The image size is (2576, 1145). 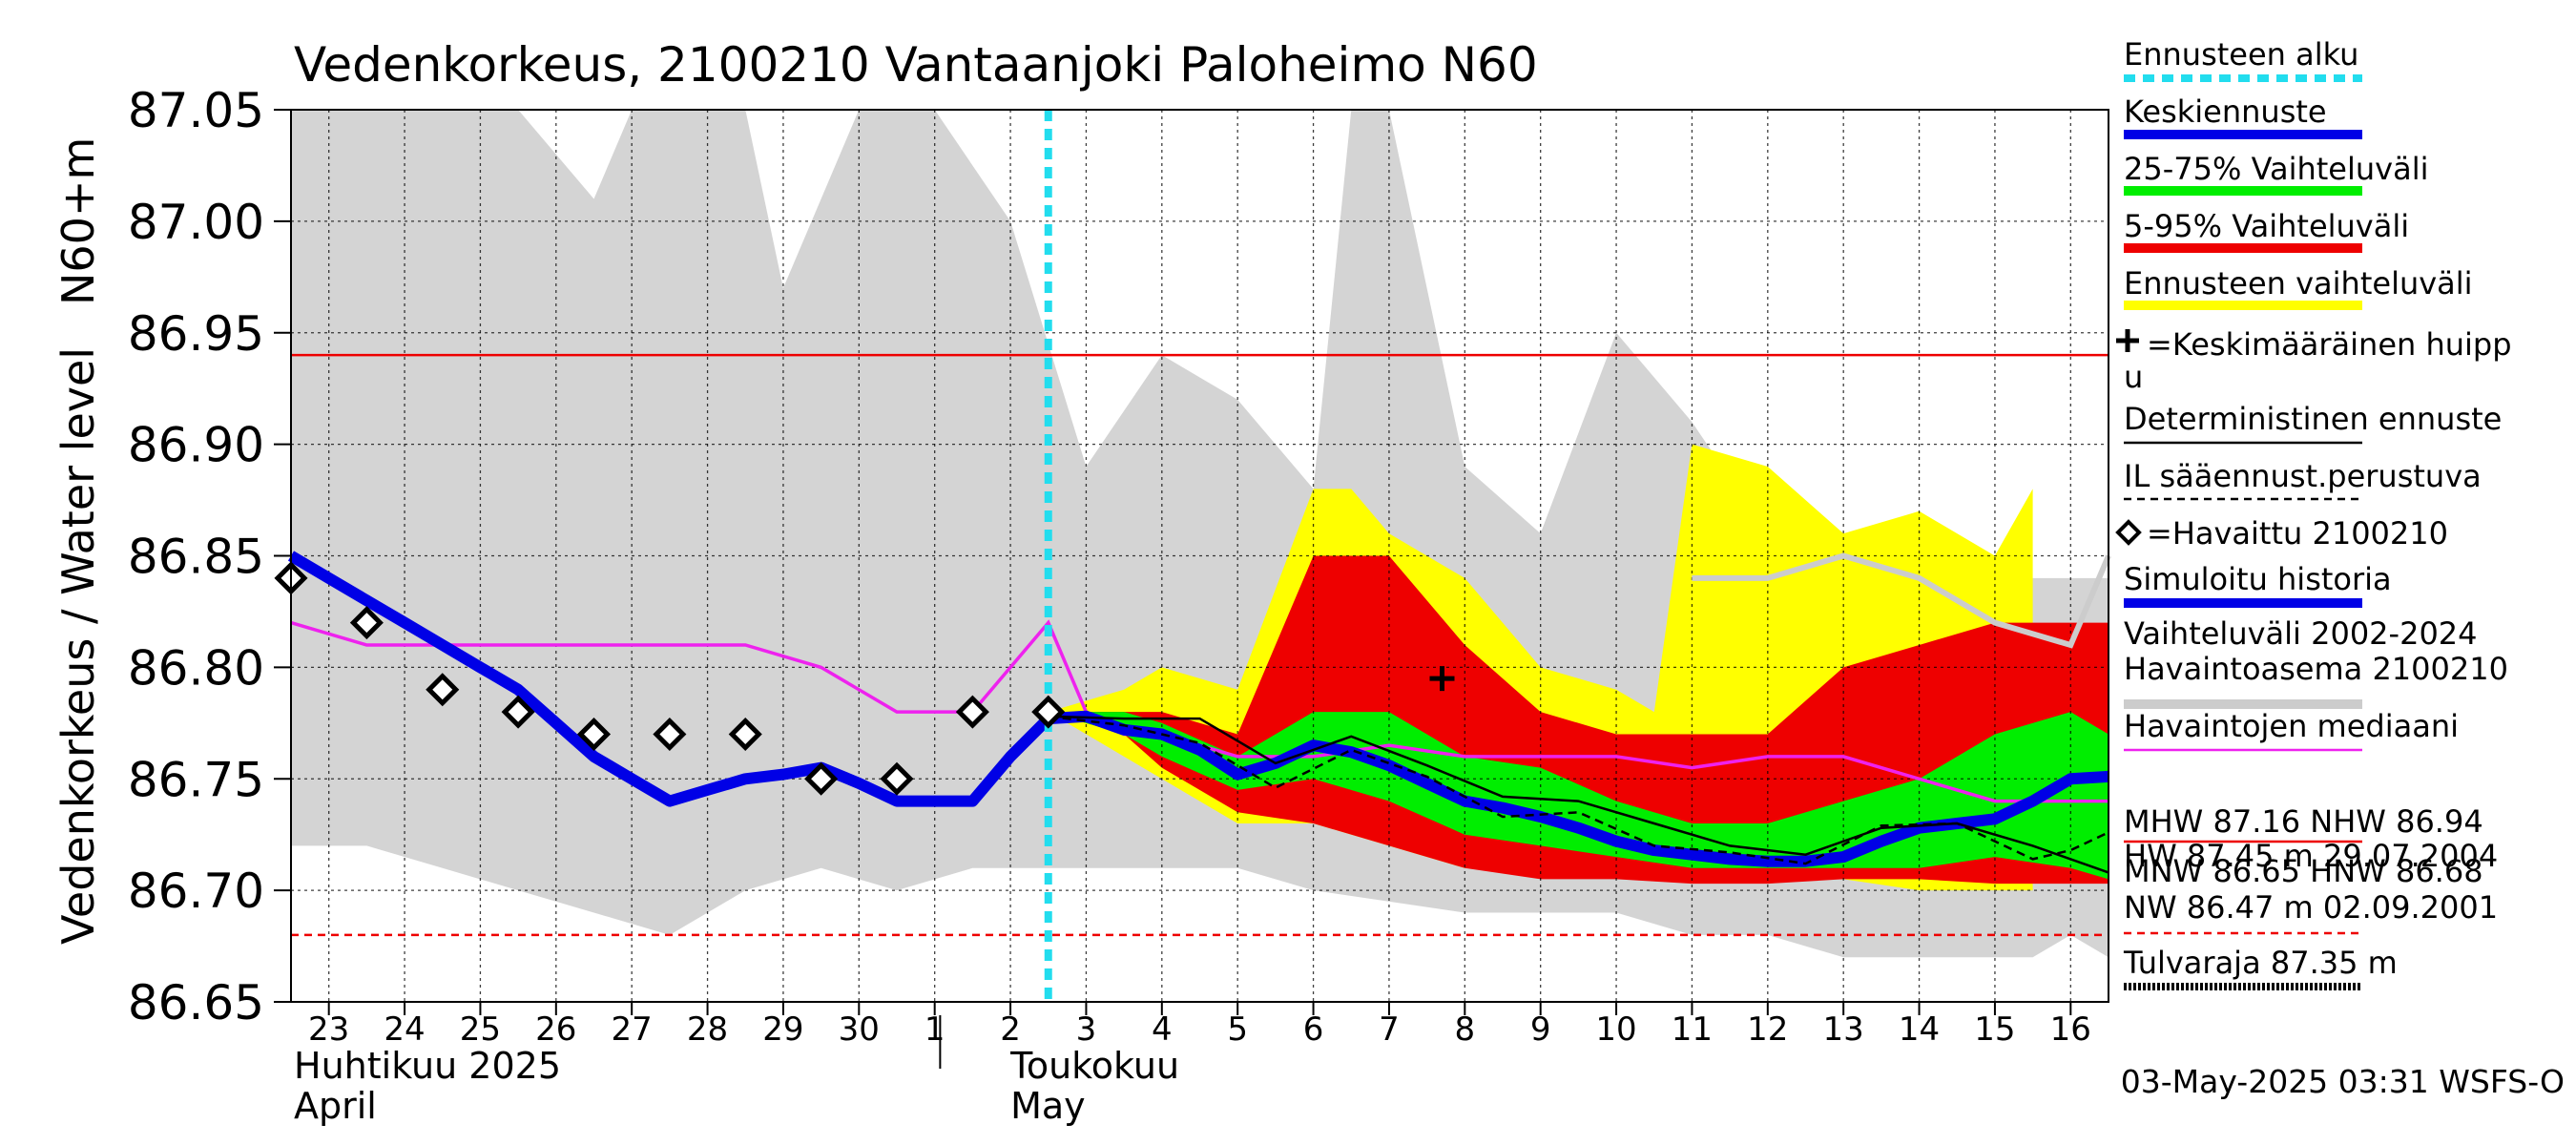 What do you see at coordinates (2276, 169) in the screenshot?
I see `legend-label: 25-75% Vaihteluväli` at bounding box center [2276, 169].